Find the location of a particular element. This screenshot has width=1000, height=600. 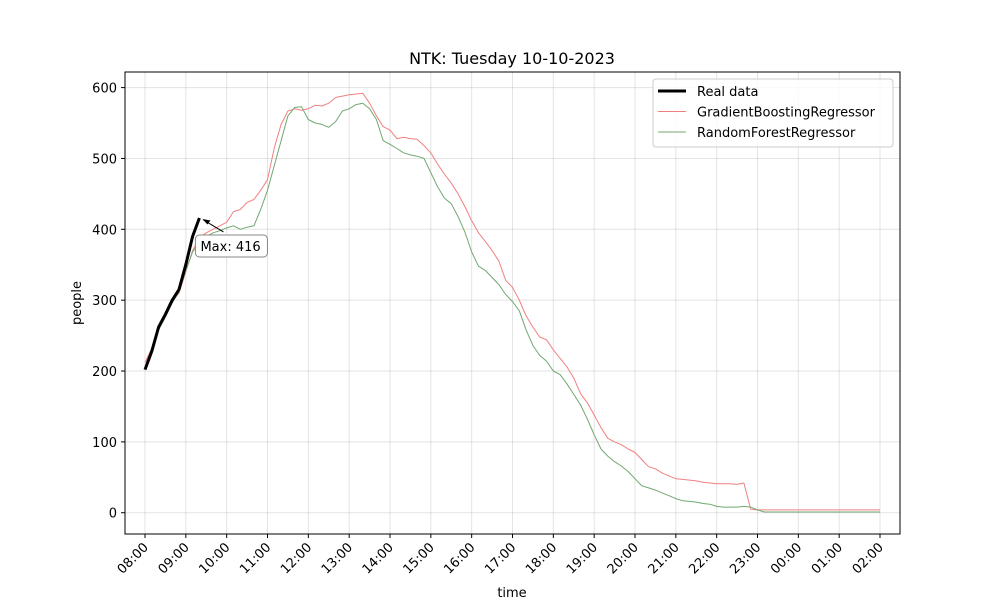

x-tick-label: 17:00 is located at coordinates (500, 558).